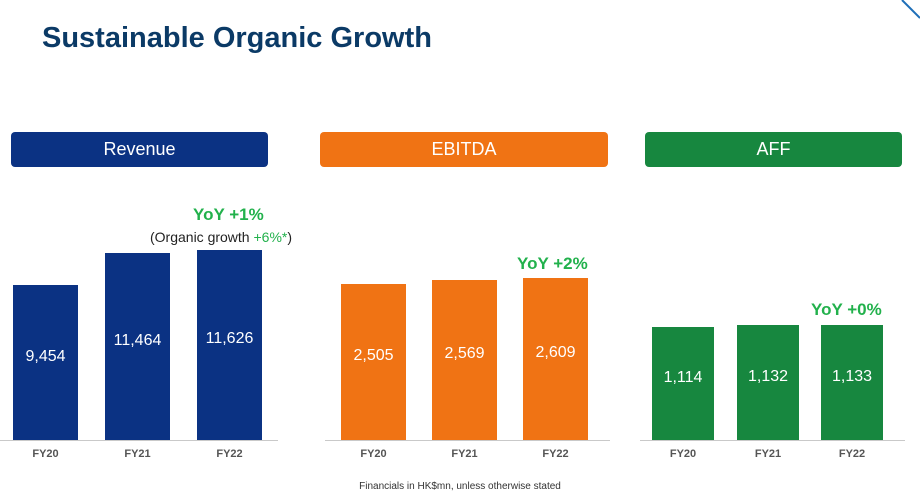 Image resolution: width=920 pixels, height=492 pixels. What do you see at coordinates (139, 440) in the screenshot?
I see `revenue-axis-line` at bounding box center [139, 440].